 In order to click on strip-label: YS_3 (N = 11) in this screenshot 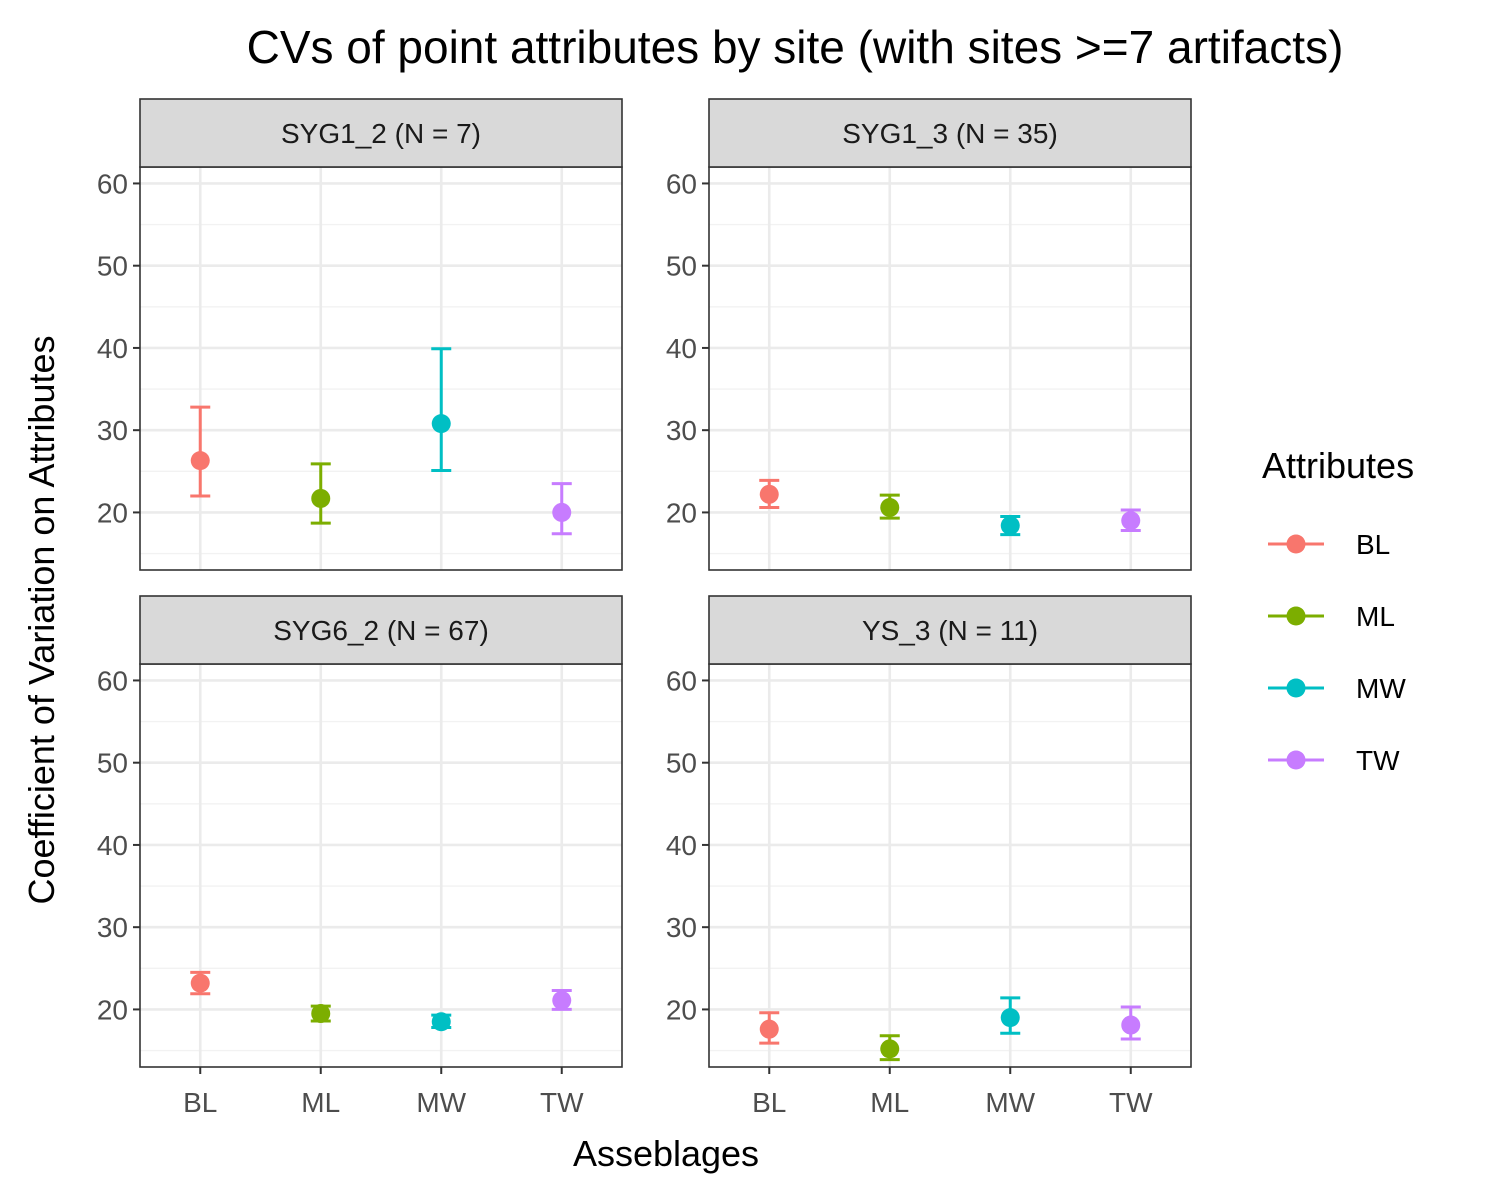, I will do `click(950, 630)`.